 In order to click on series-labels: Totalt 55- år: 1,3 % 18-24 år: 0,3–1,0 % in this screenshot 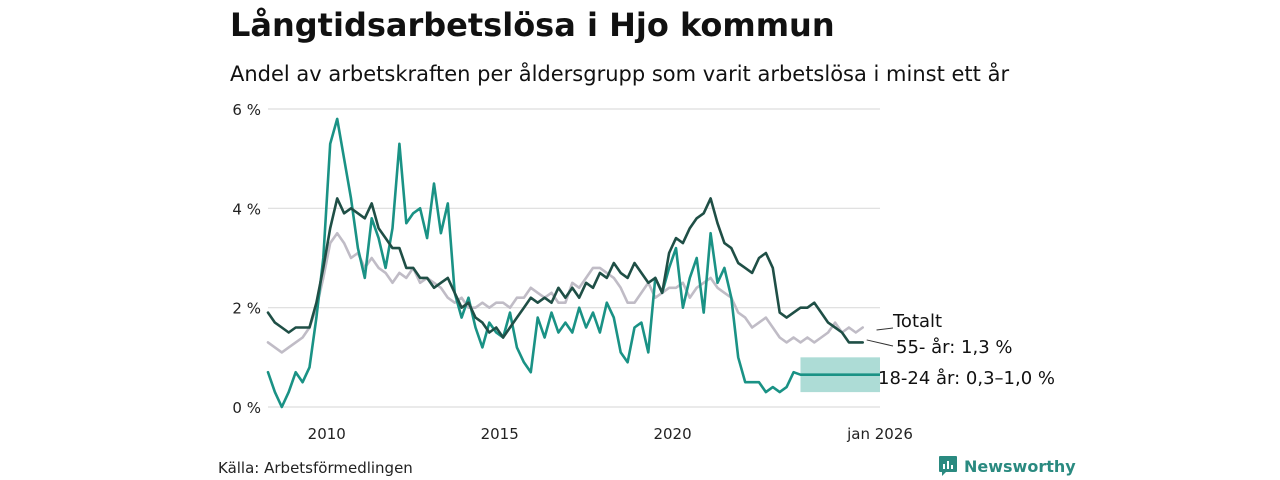, I will do `click(960, 350)`.